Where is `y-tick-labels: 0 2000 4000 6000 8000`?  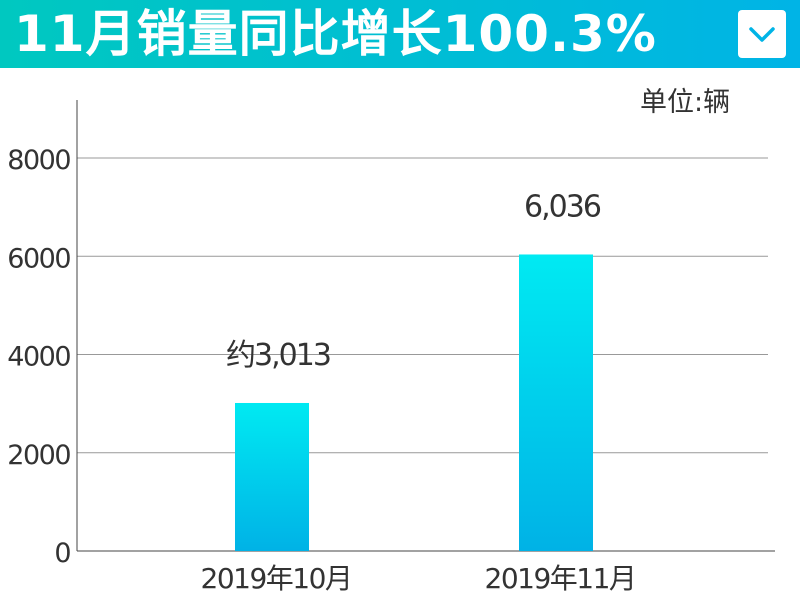 y-tick-labels: 0 2000 4000 6000 8000 is located at coordinates (39, 357).